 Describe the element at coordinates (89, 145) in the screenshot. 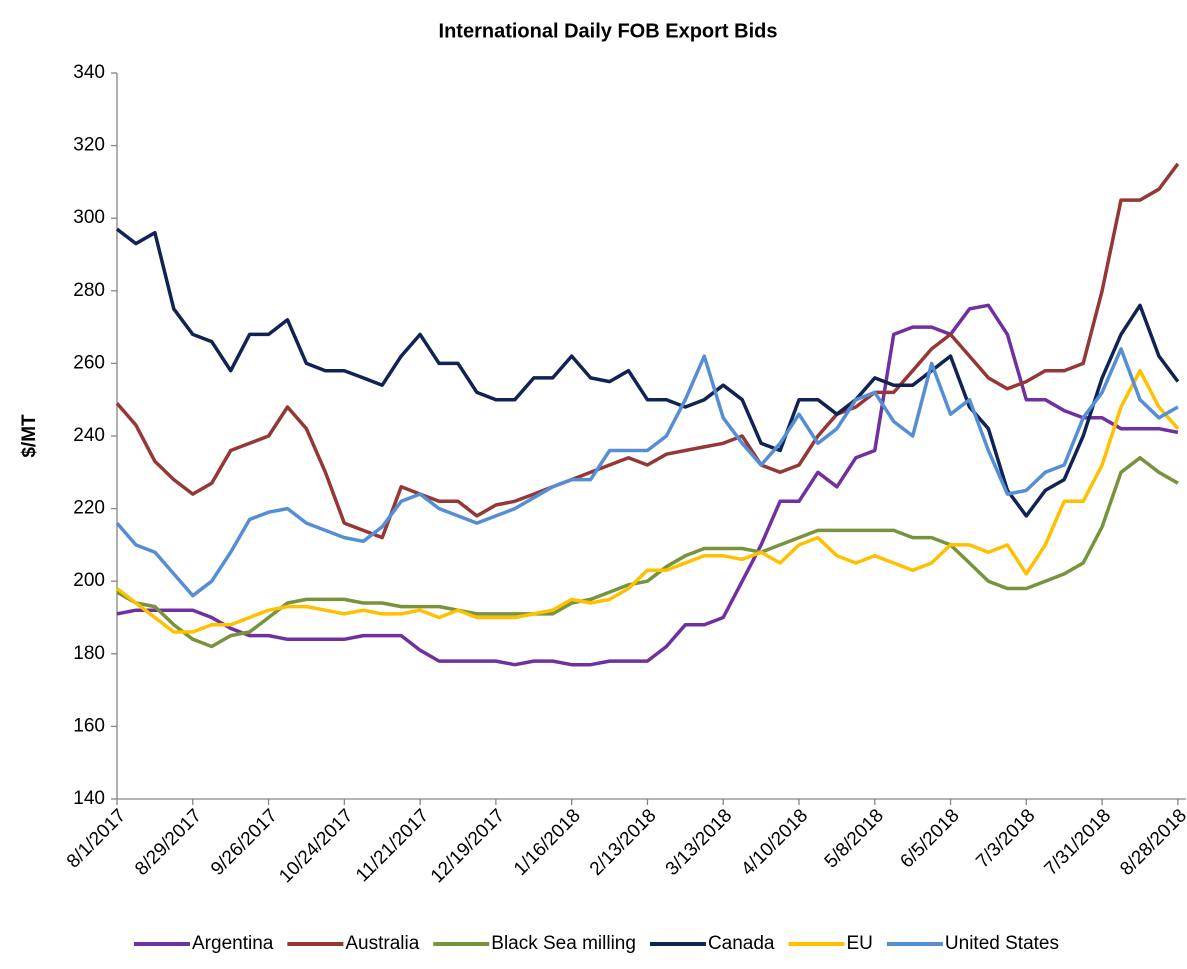

I see `y-tick-label: 320` at that location.